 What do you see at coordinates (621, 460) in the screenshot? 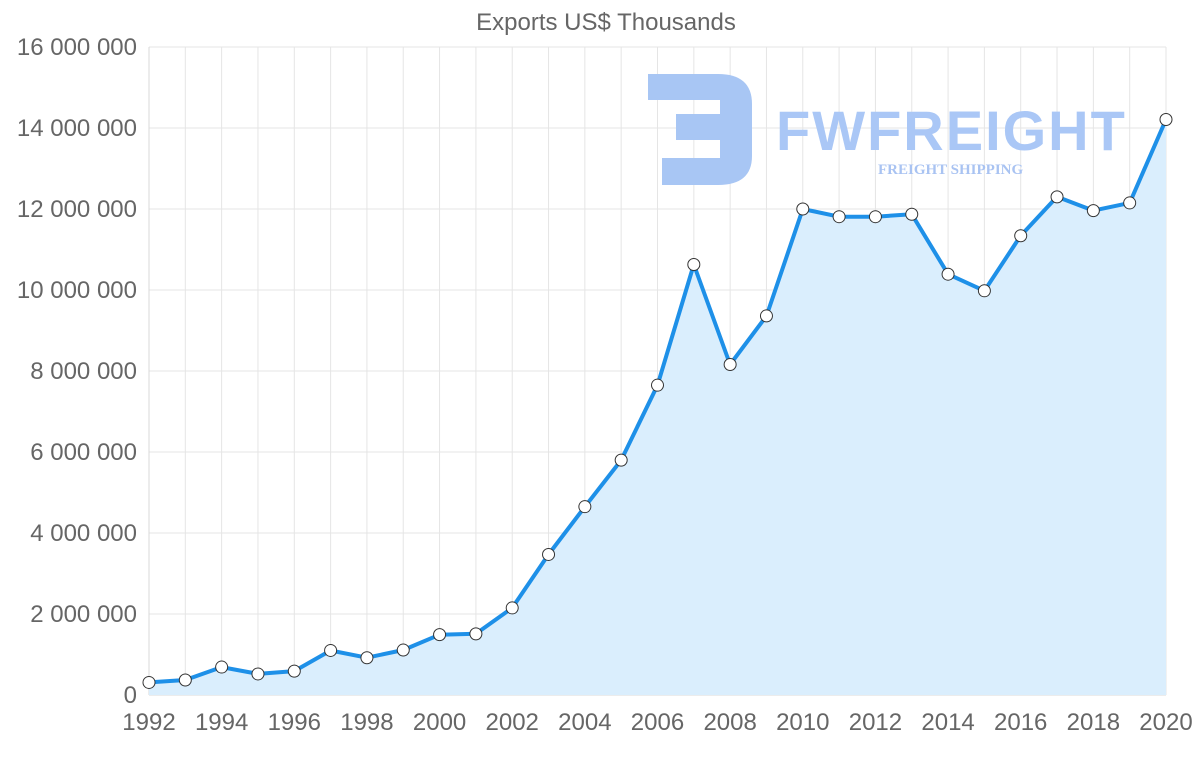
I see `data-point-2005` at bounding box center [621, 460].